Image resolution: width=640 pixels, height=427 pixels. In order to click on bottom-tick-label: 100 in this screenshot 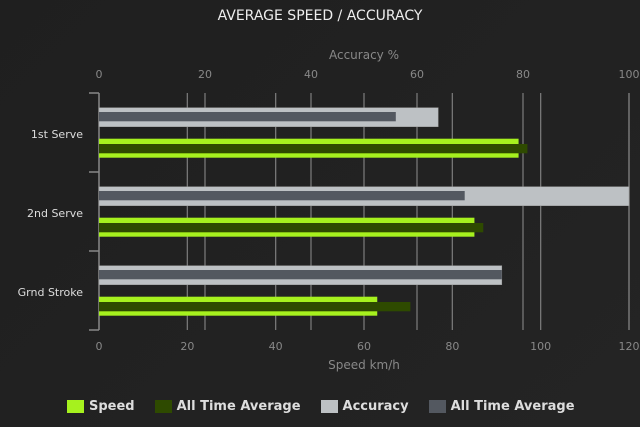, I will do `click(540, 346)`.